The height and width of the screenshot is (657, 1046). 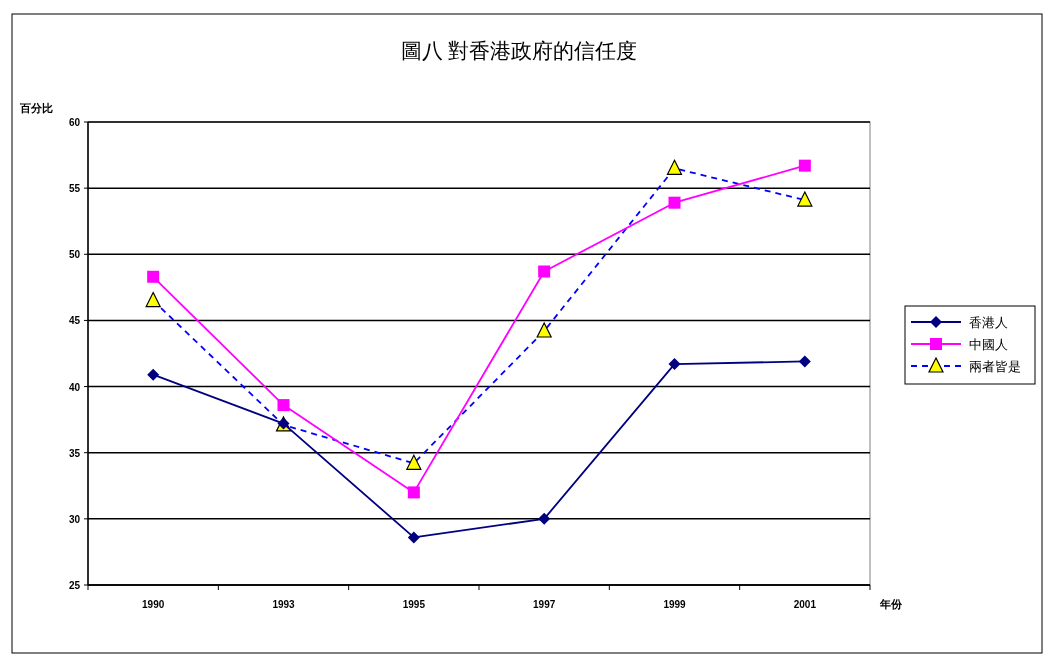 I want to click on x-axis-title: 年份, so click(x=891, y=604).